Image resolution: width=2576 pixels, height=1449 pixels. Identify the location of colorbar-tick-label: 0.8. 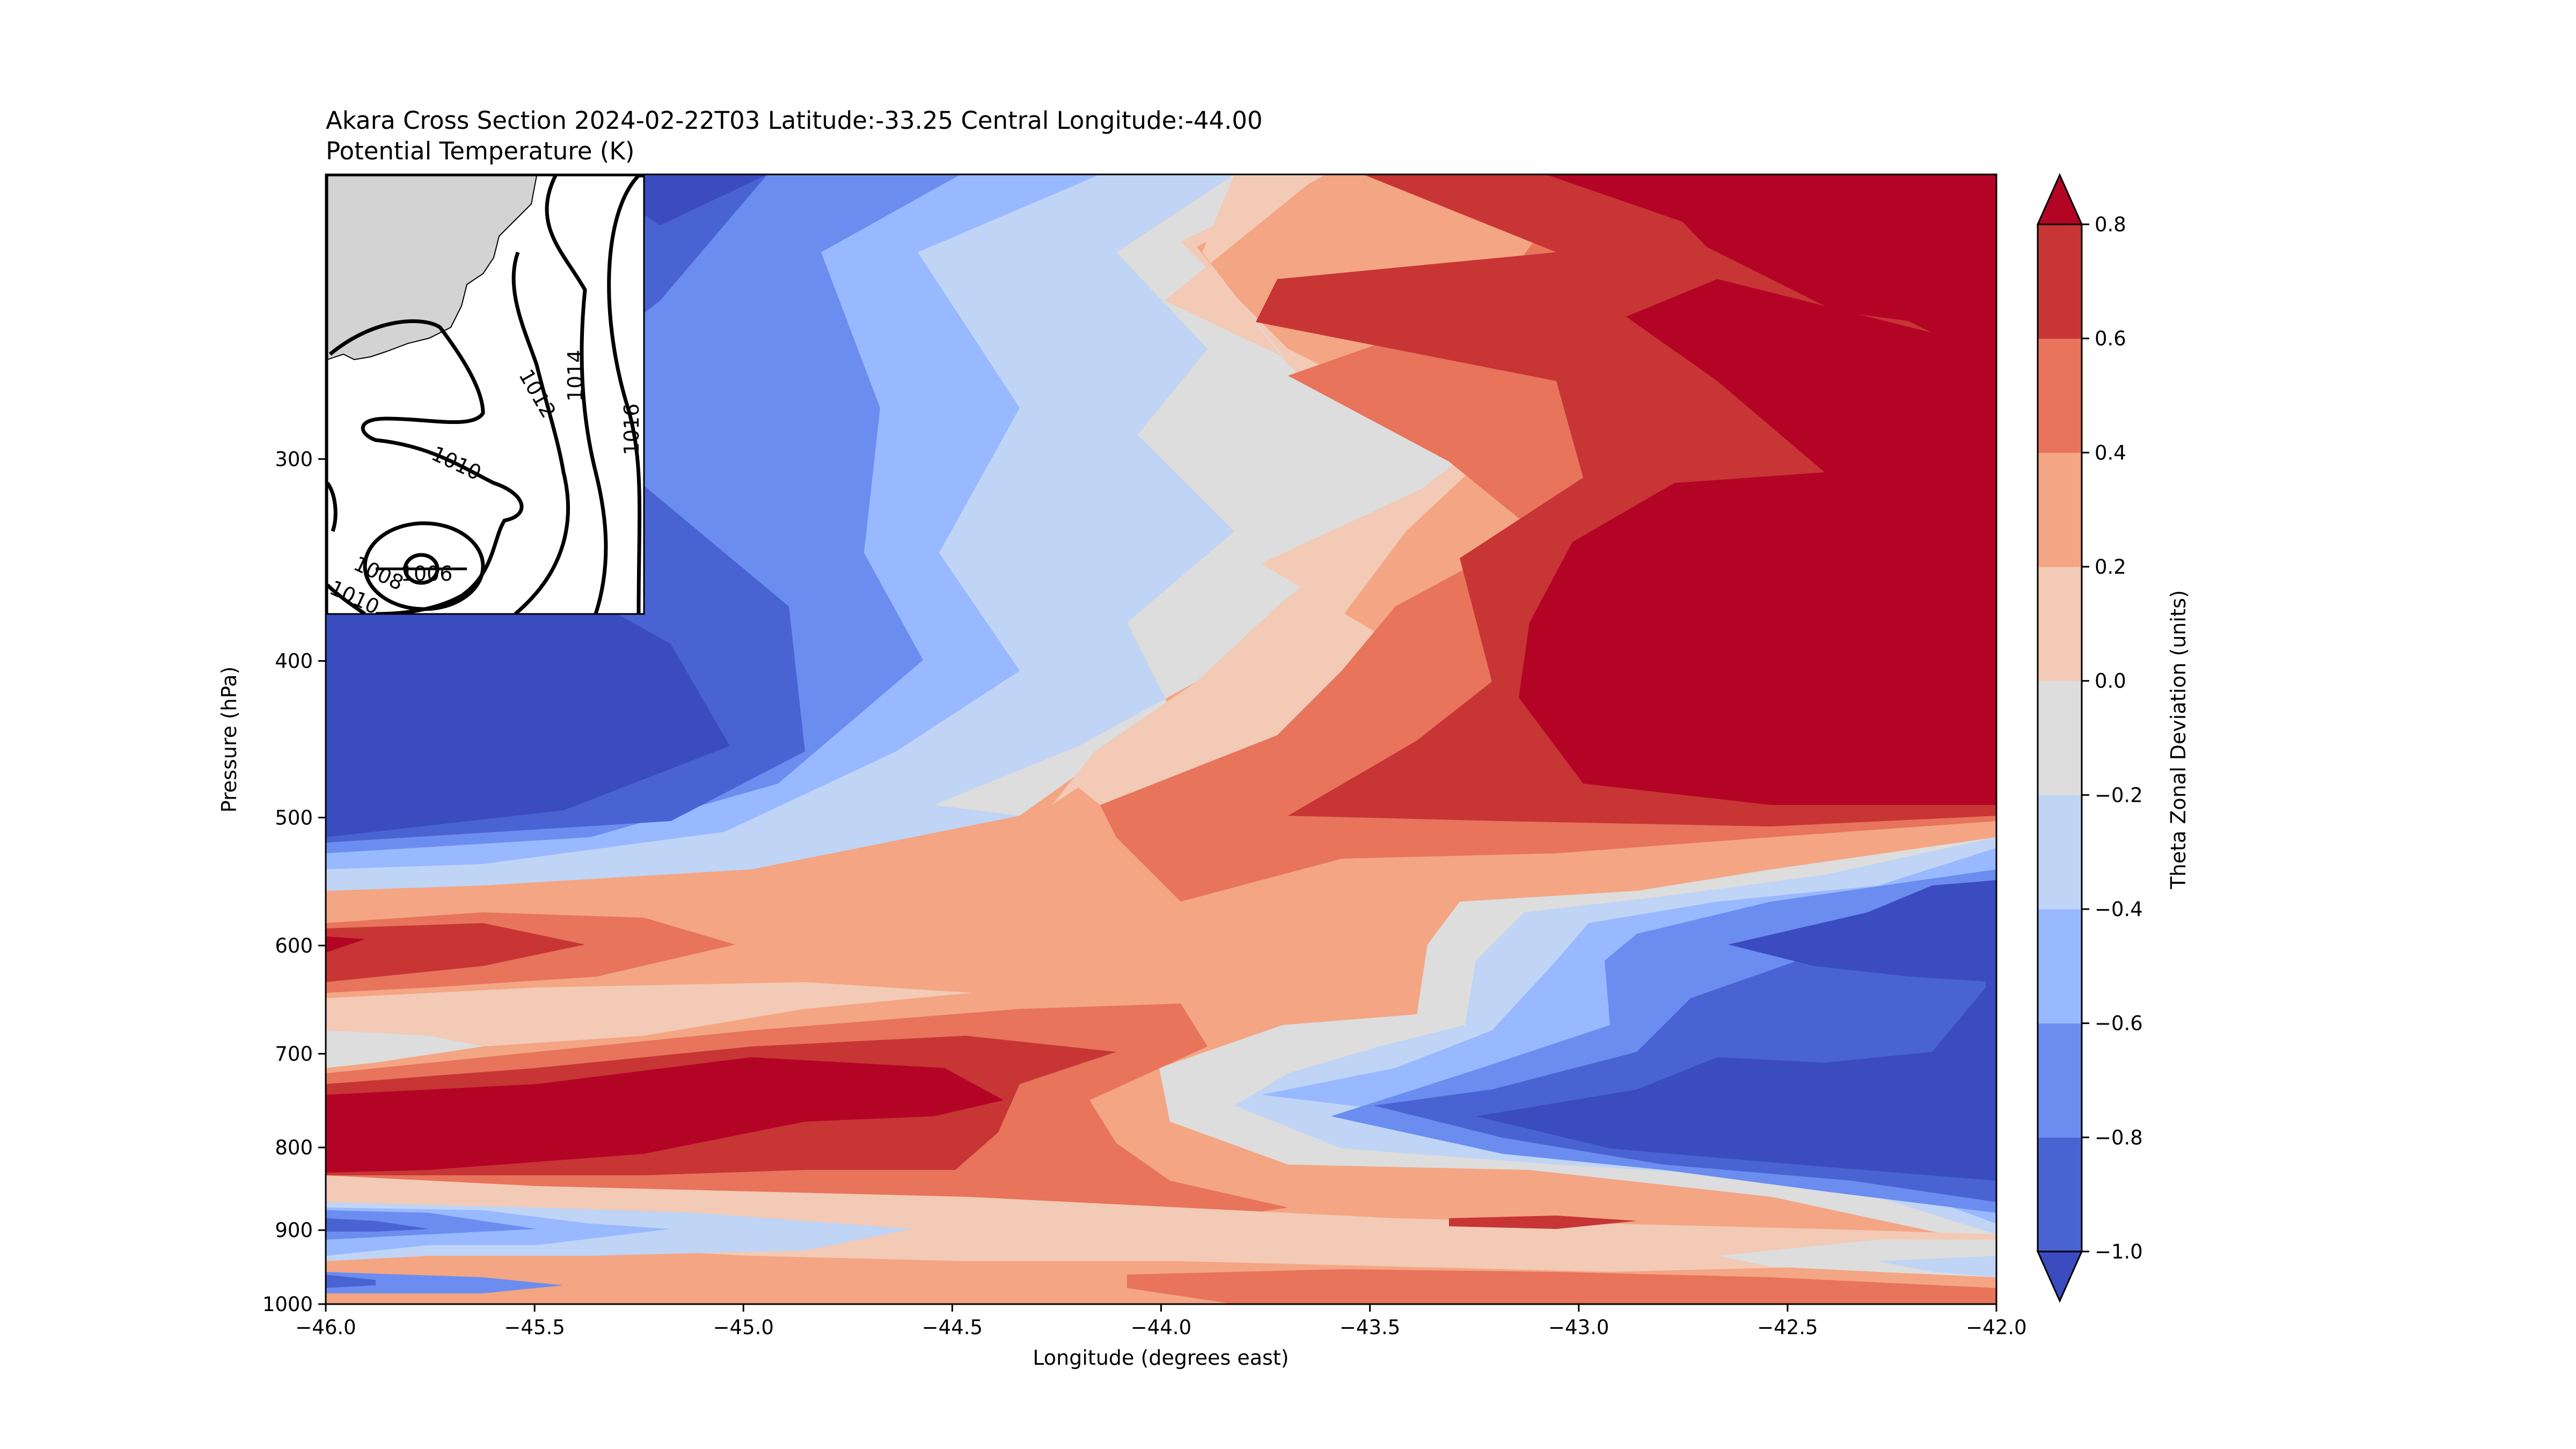
(2110, 224).